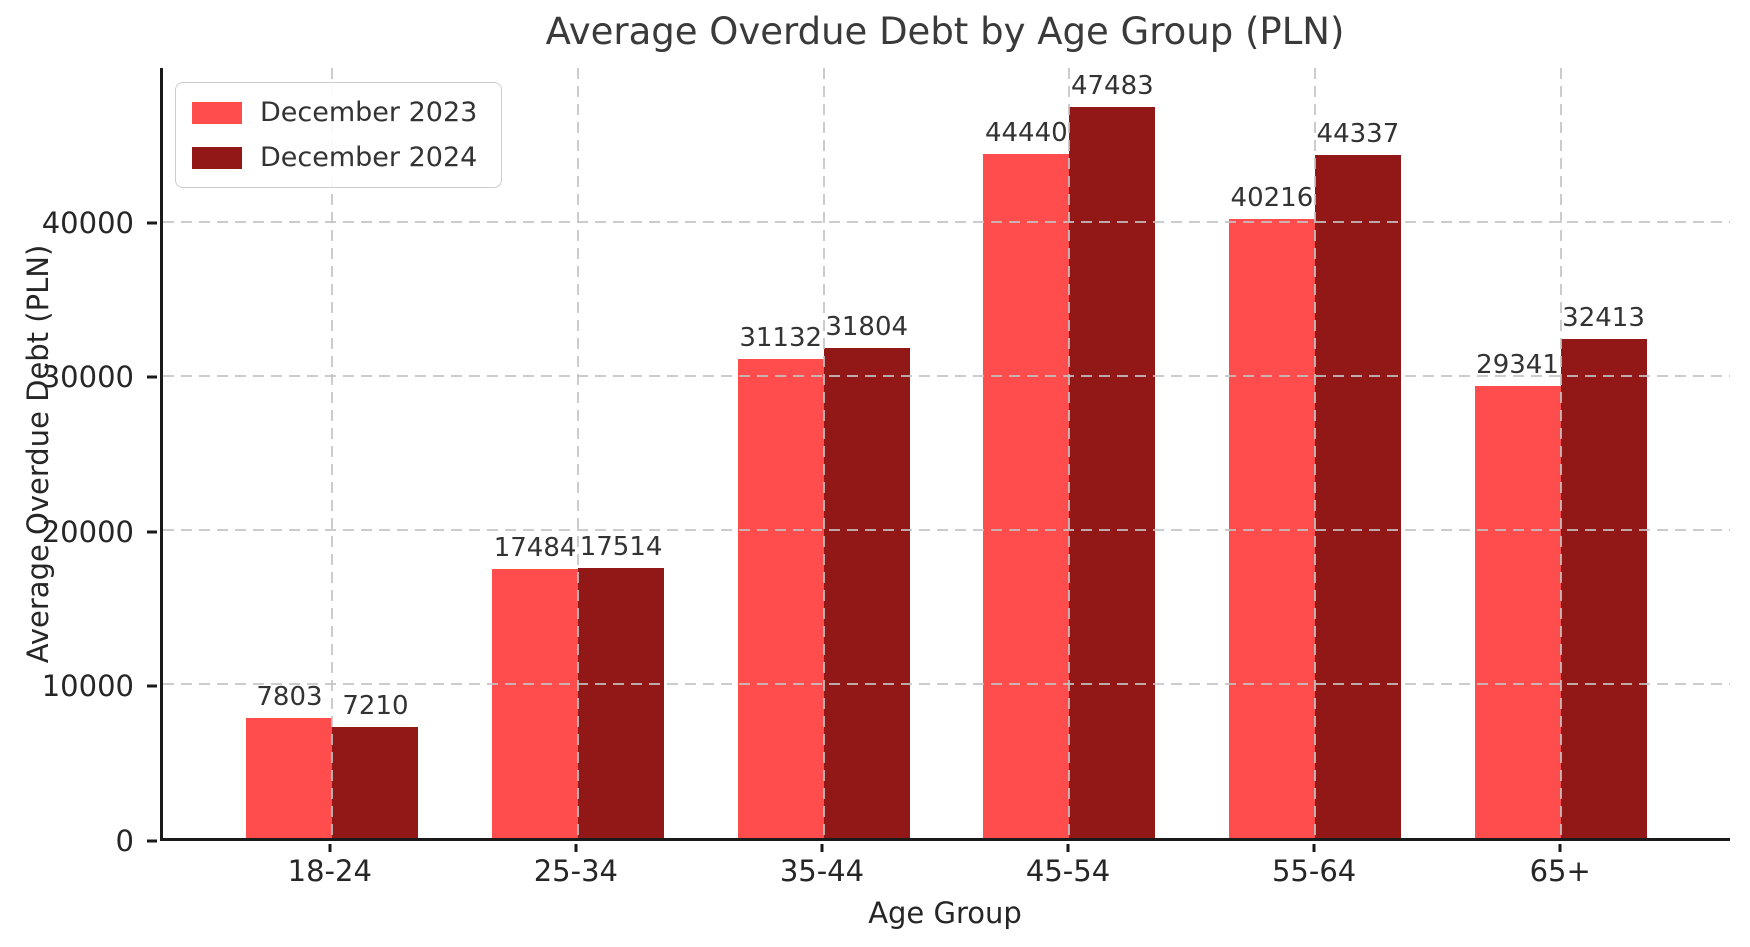 This screenshot has height=947, width=1750. Describe the element at coordinates (1603, 588) in the screenshot. I see `bar-december-2024-65+` at that location.